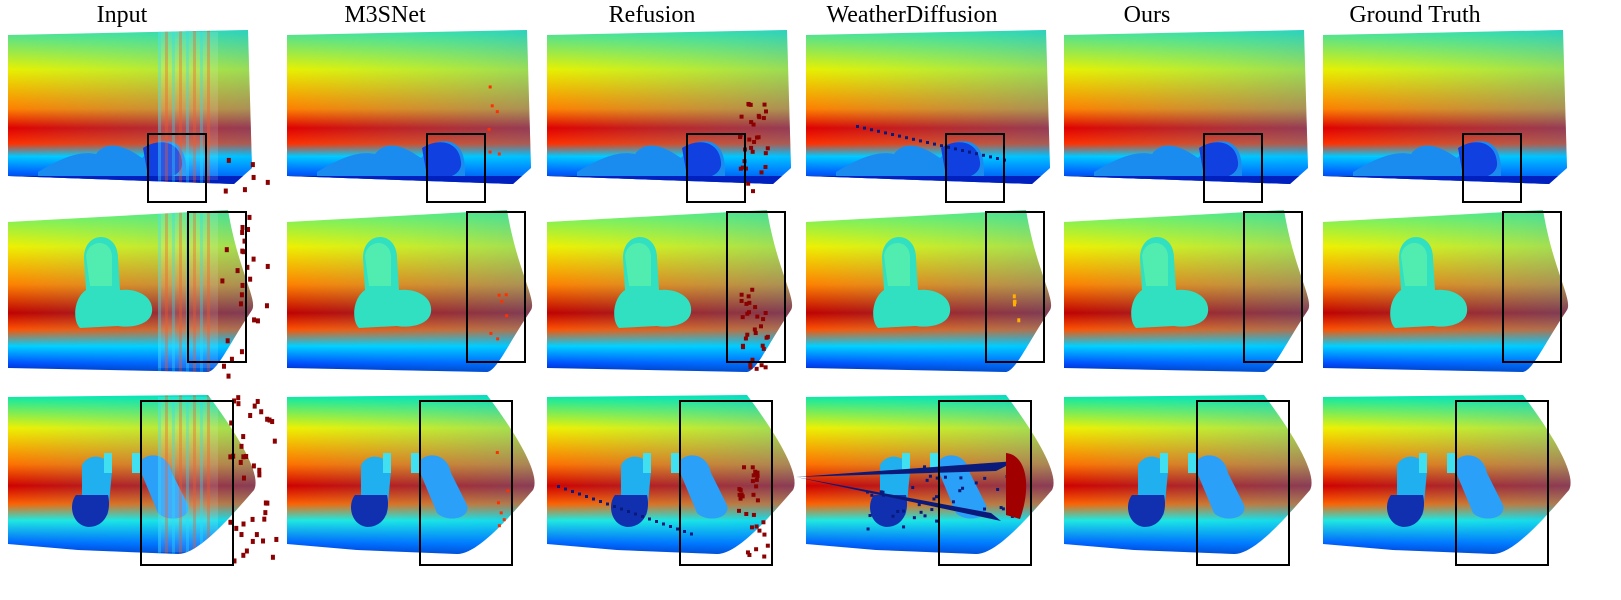 Image resolution: width=1621 pixels, height=600 pixels. What do you see at coordinates (912, 15) in the screenshot?
I see `column-title-weatherdiffusion: WeatherDiffusion` at bounding box center [912, 15].